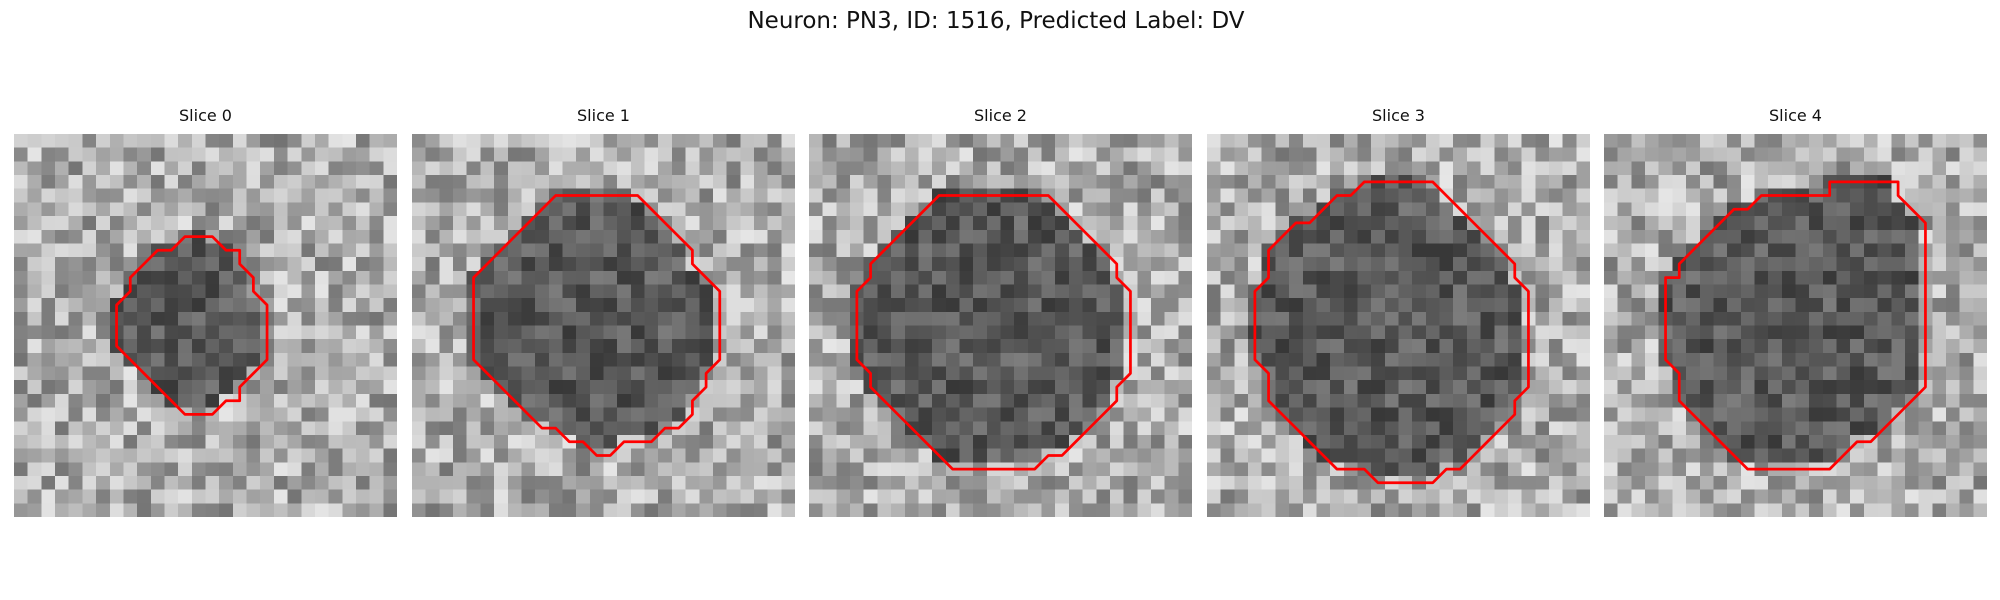  What do you see at coordinates (1795, 115) in the screenshot?
I see `slice-title-4: Slice 4` at bounding box center [1795, 115].